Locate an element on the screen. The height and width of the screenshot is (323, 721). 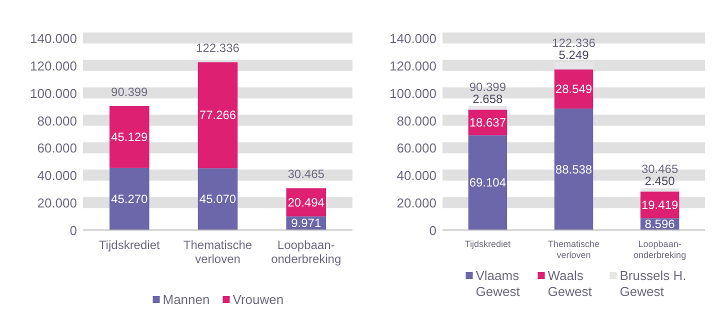
data-label: 45.070 is located at coordinates (217, 199).